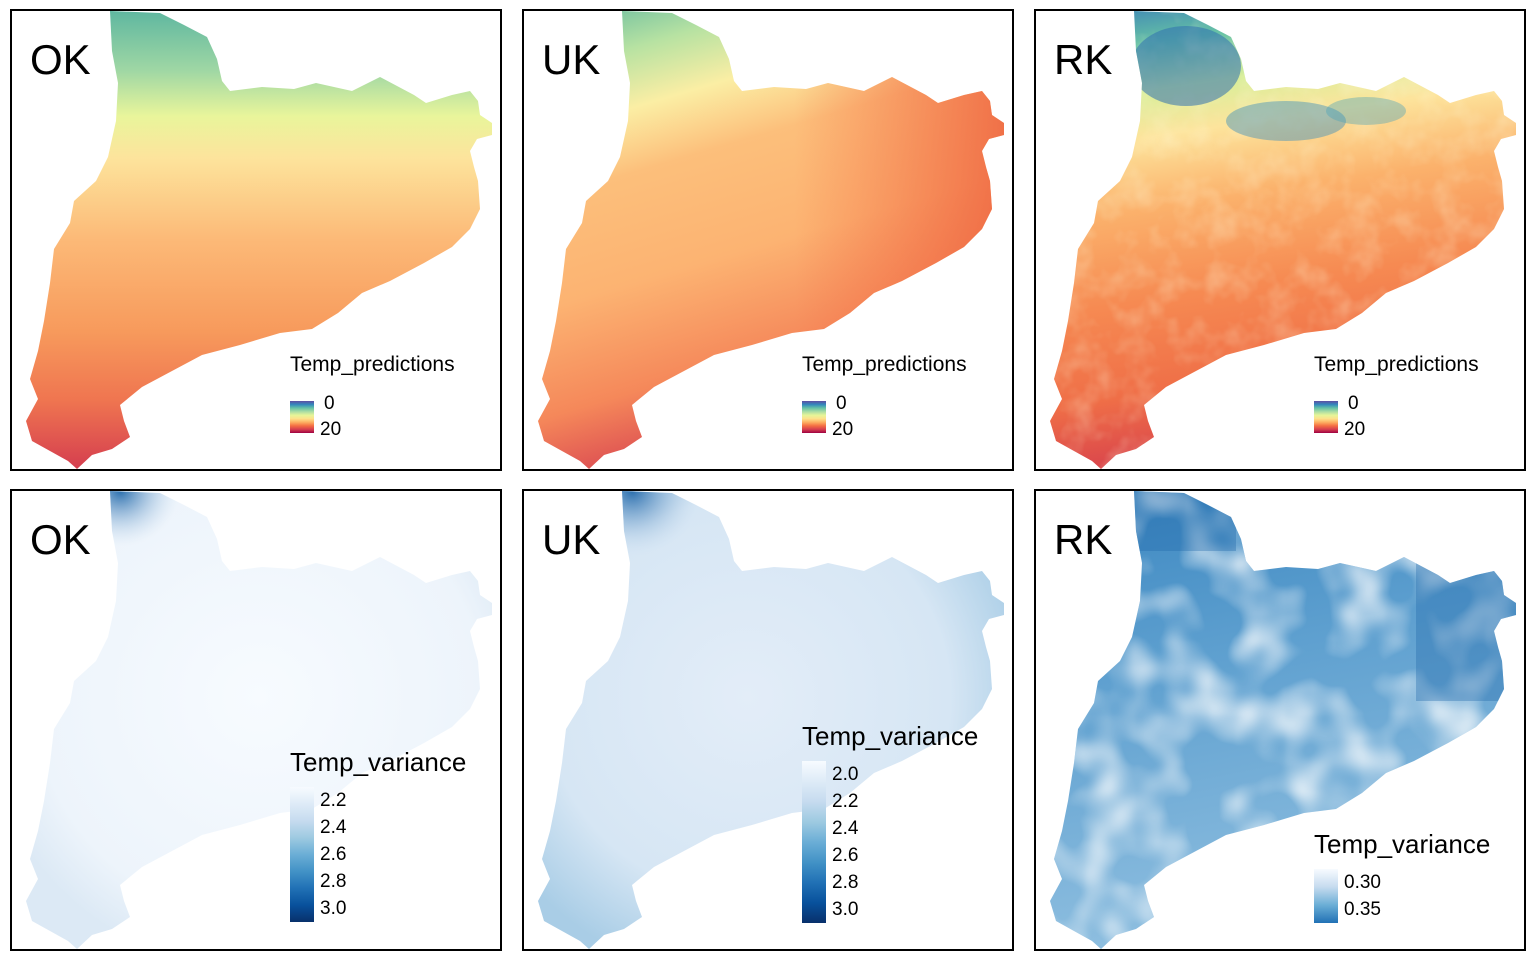 The image size is (1536, 960). I want to click on legend: Temp_variance 0.30 0.35, so click(1402, 880).